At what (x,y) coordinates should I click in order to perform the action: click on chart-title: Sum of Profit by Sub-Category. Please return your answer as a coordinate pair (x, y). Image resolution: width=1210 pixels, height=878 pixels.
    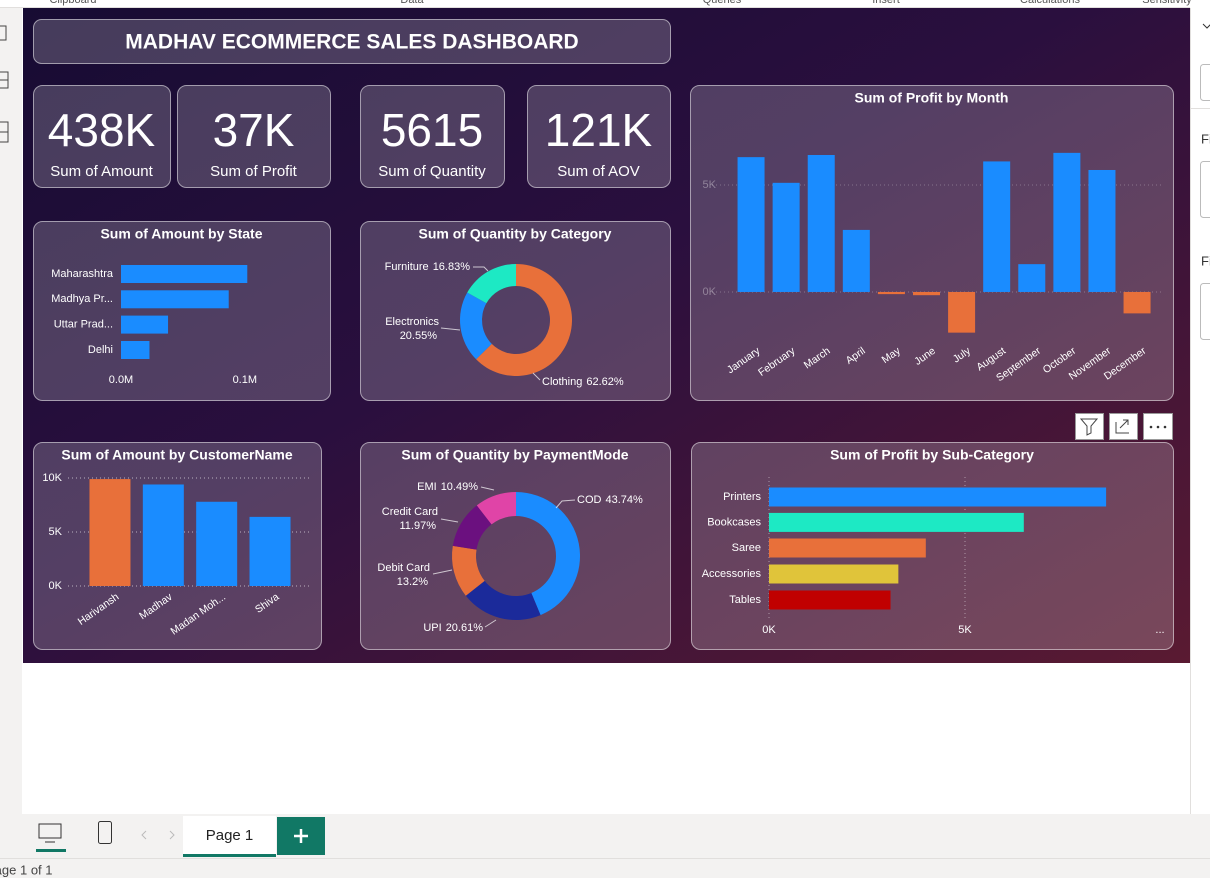
    Looking at the image, I should click on (932, 455).